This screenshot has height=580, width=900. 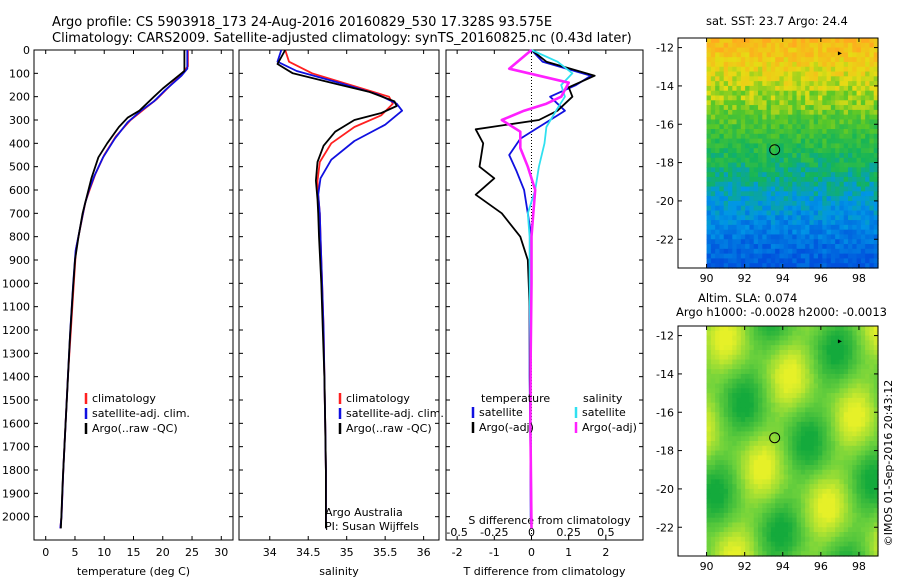 What do you see at coordinates (707, 278) in the screenshot?
I see `sst-map-x-tick-label: 90` at bounding box center [707, 278].